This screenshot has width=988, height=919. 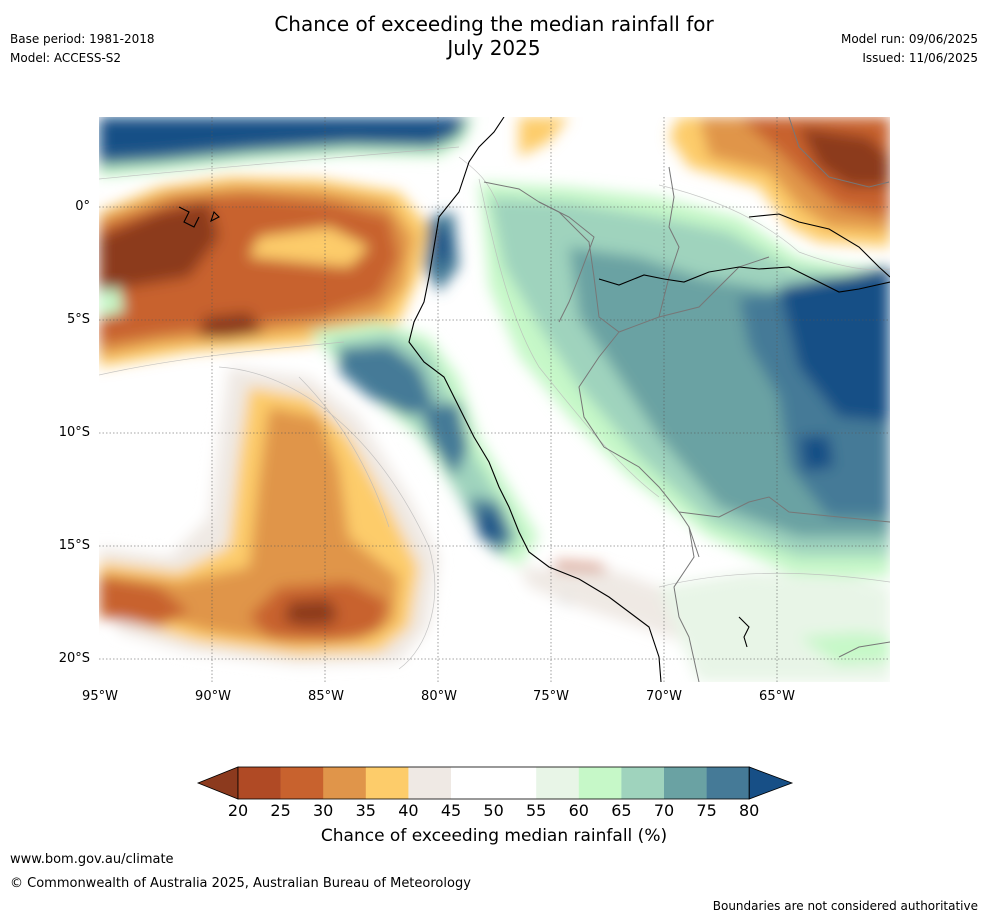 What do you see at coordinates (578, 810) in the screenshot?
I see `colorbar-tick-label: 60` at bounding box center [578, 810].